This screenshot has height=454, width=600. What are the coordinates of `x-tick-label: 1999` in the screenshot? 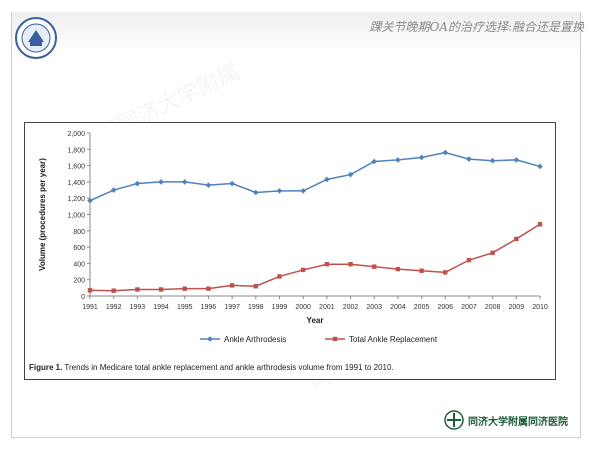 It's located at (280, 307).